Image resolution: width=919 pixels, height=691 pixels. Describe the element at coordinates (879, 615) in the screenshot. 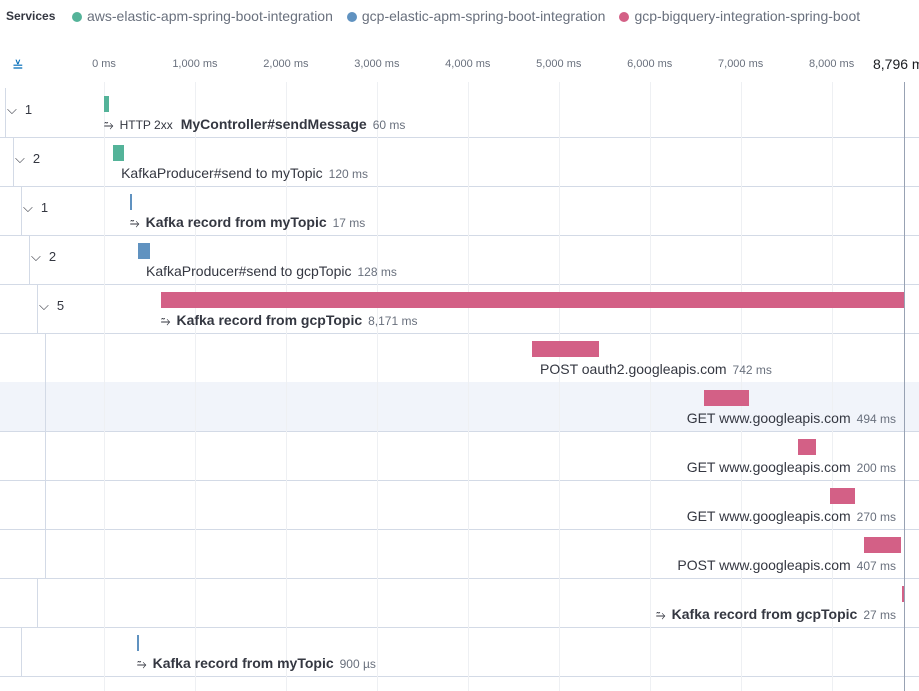

I see `span-duration: 27 ms` at that location.